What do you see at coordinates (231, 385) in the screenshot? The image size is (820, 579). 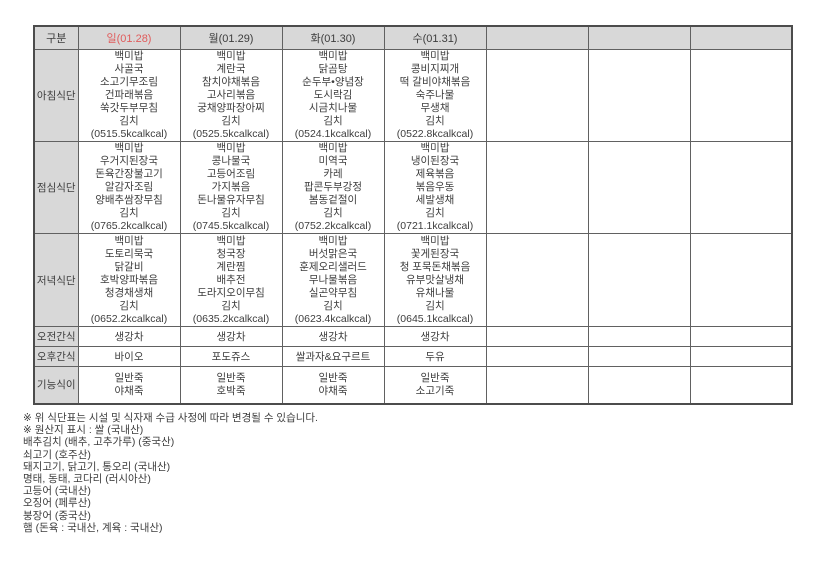 I see `diet-cell-functional-monday: 일반죽 호박죽` at bounding box center [231, 385].